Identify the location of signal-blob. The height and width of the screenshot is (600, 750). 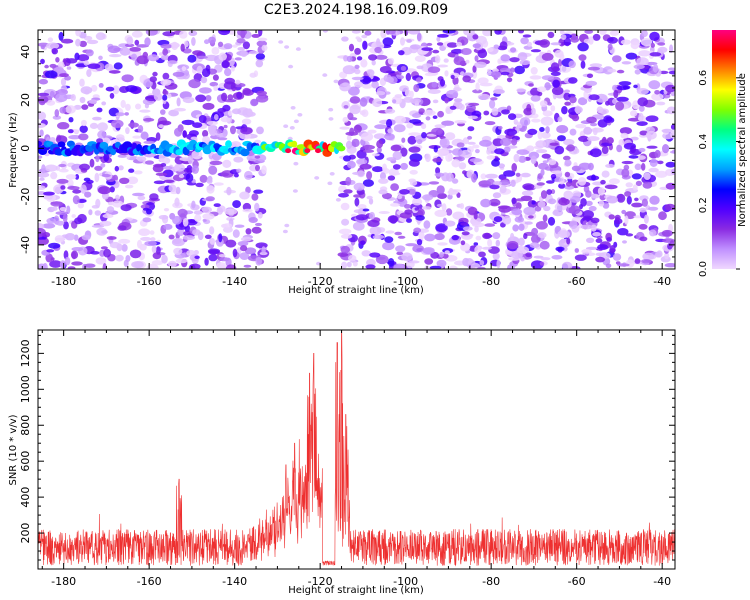
(61, 144).